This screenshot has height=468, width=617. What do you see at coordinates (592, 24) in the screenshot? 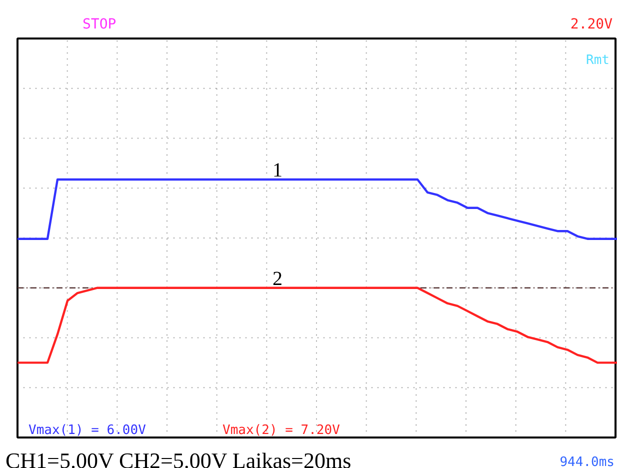
I see `text: 2.20V` at bounding box center [592, 24].